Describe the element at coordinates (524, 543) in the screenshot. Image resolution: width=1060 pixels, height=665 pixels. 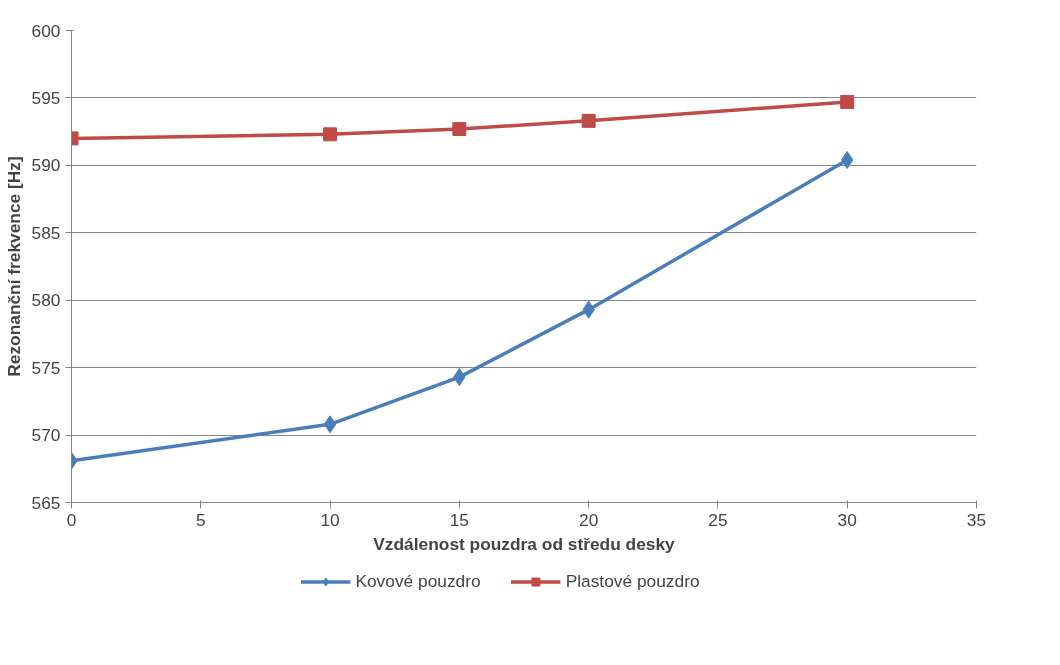
I see `x-axis-title: Vzdálenost pouzdra od středu desky` at that location.